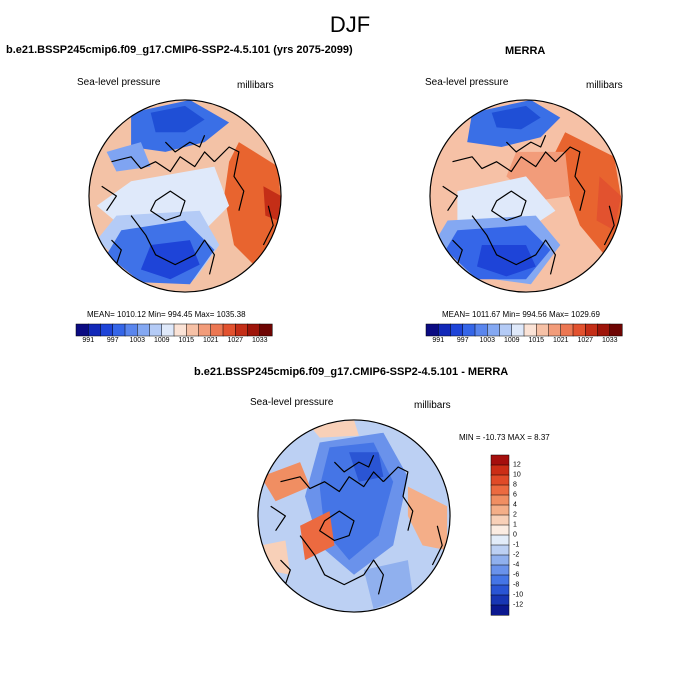 The width and height of the screenshot is (700, 700). I want to click on left-units-label: millibars, so click(255, 85).